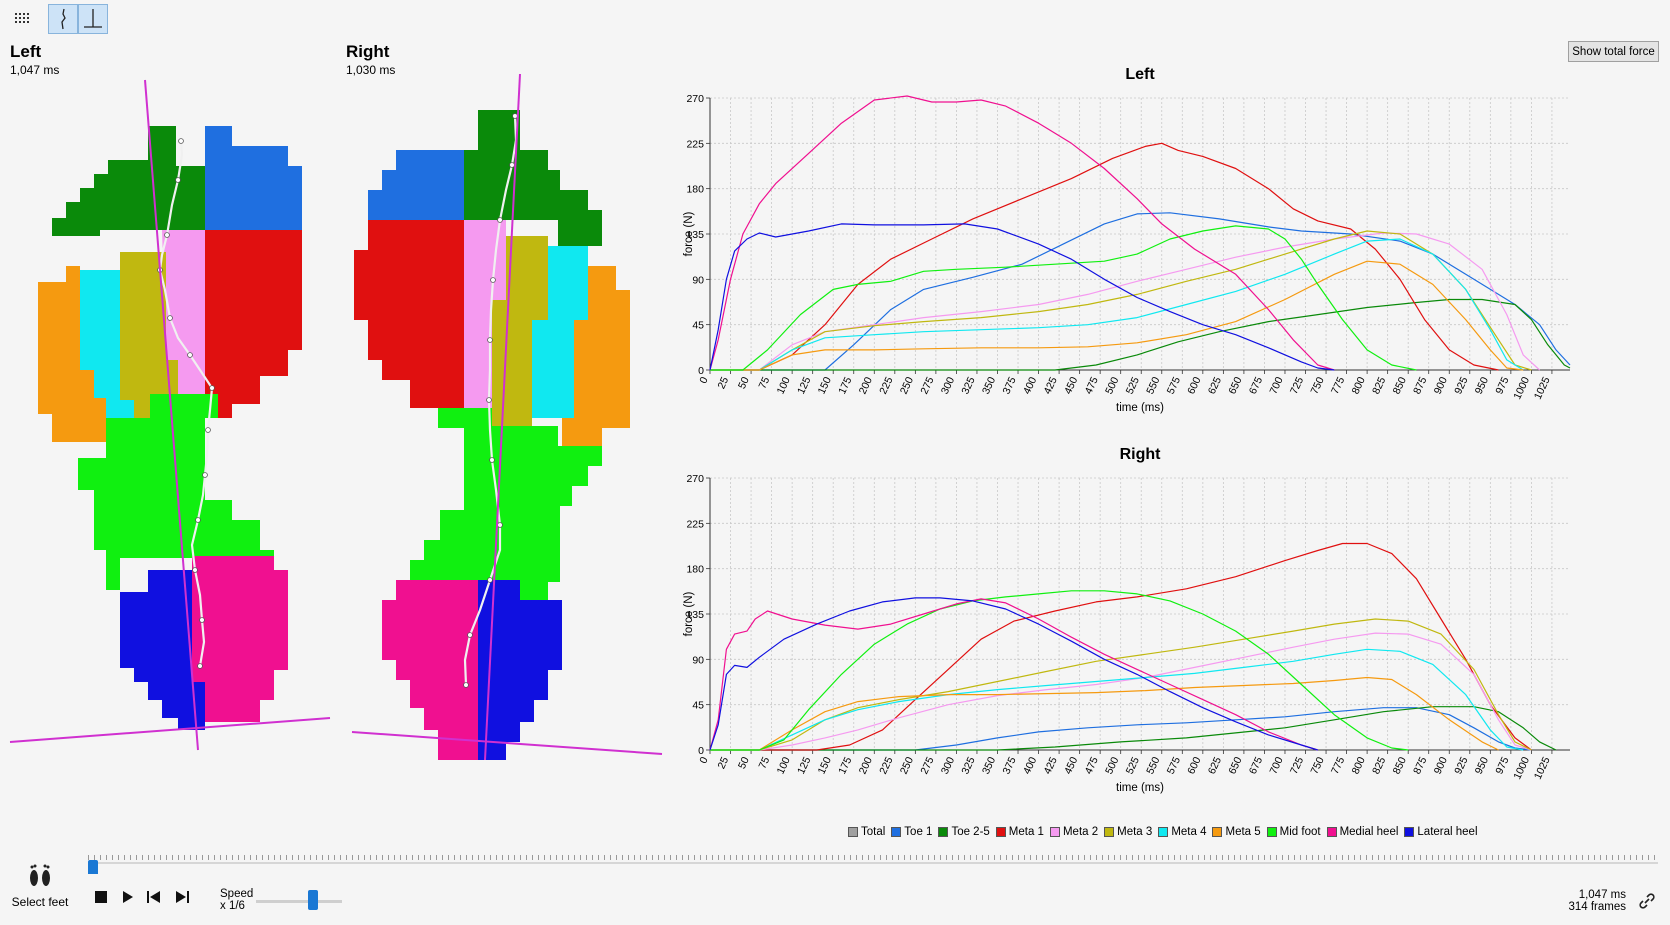 This screenshot has height=925, width=1670. I want to click on right-y-tick-label: 90, so click(698, 660).